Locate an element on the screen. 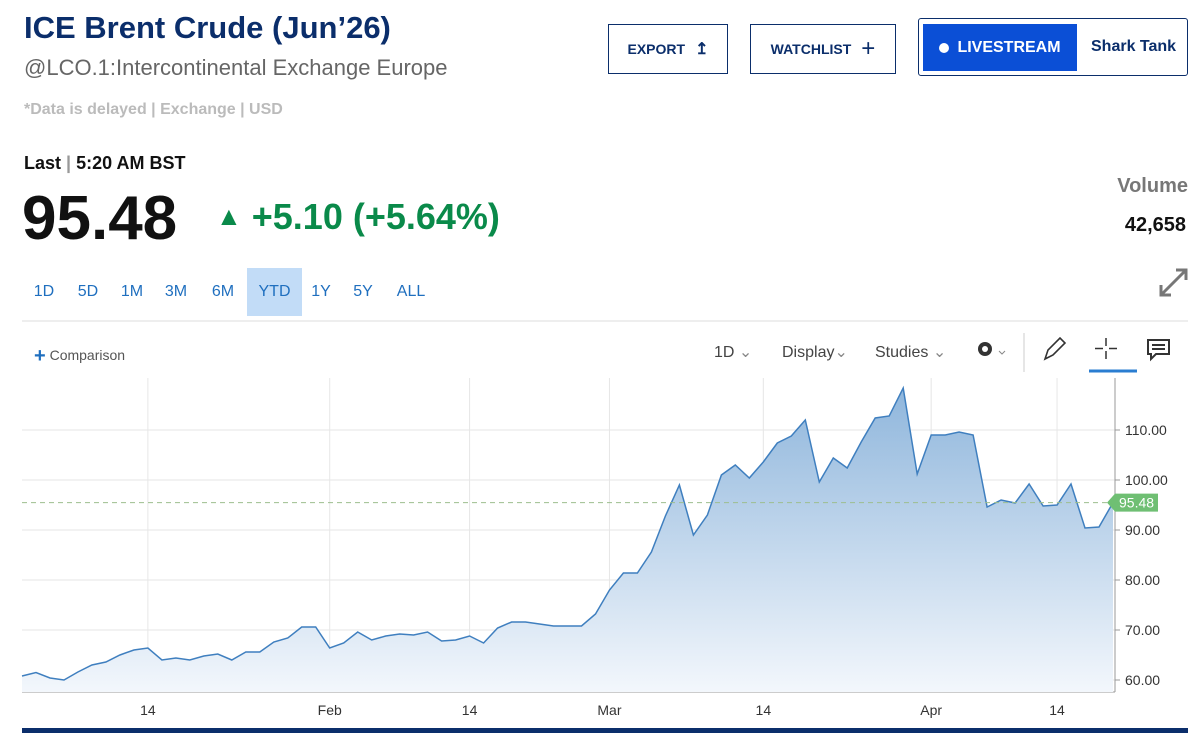  watchlist-label: WATCHLIST is located at coordinates (811, 49).